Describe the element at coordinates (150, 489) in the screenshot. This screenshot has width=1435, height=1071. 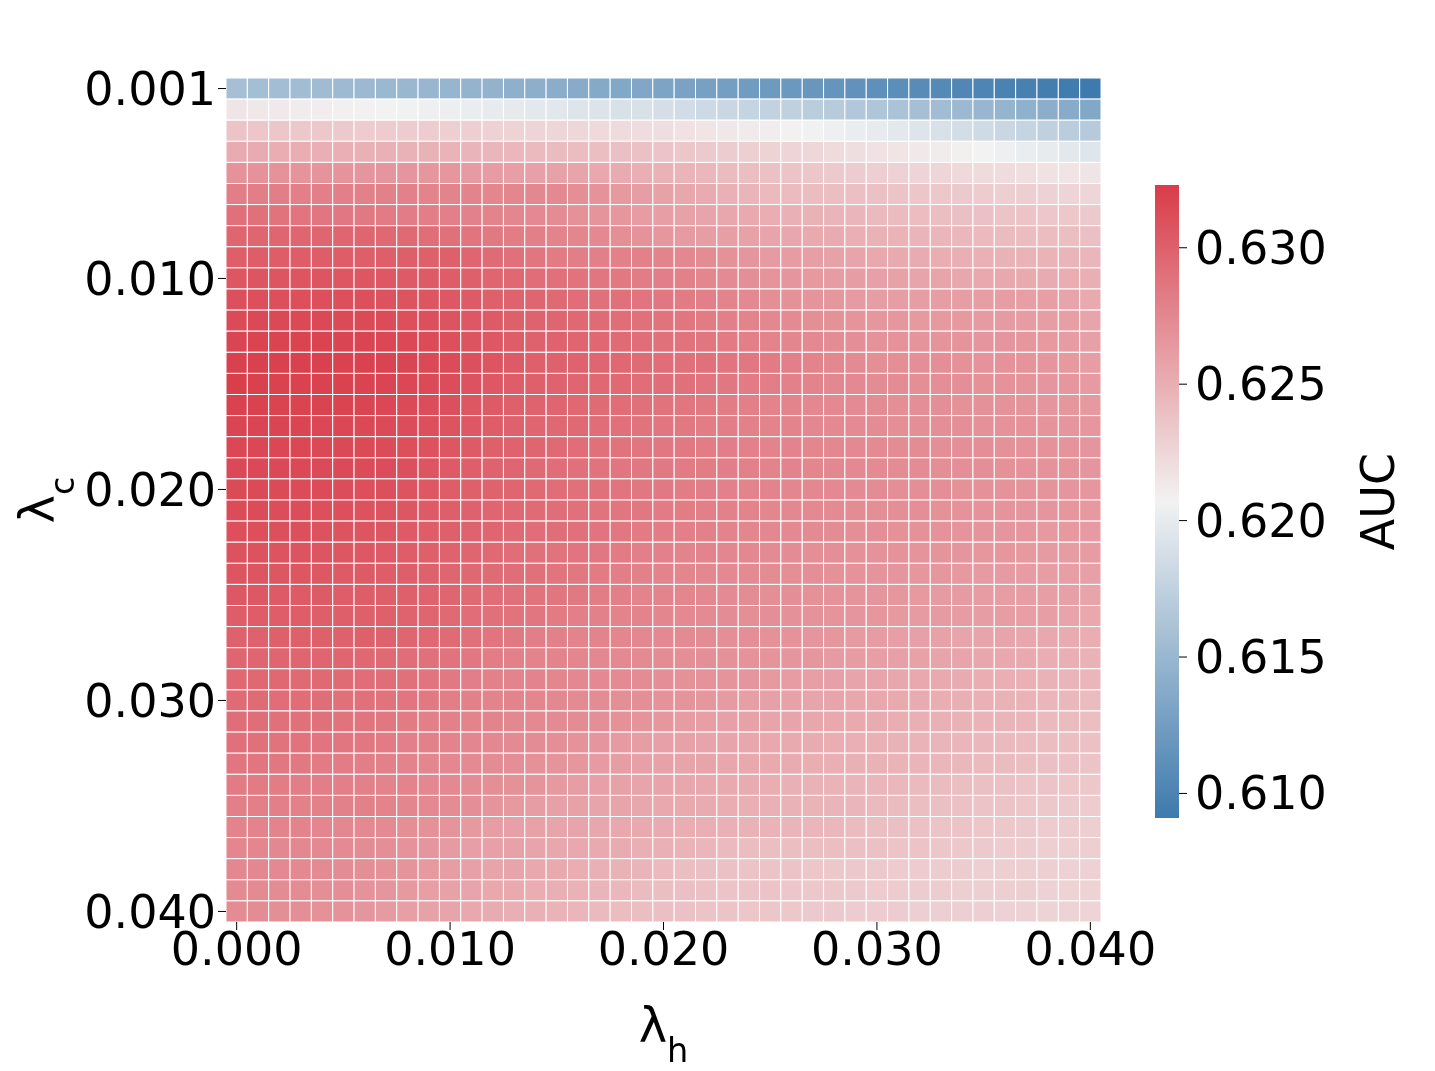
I see `y-tick-label: 0.020` at that location.